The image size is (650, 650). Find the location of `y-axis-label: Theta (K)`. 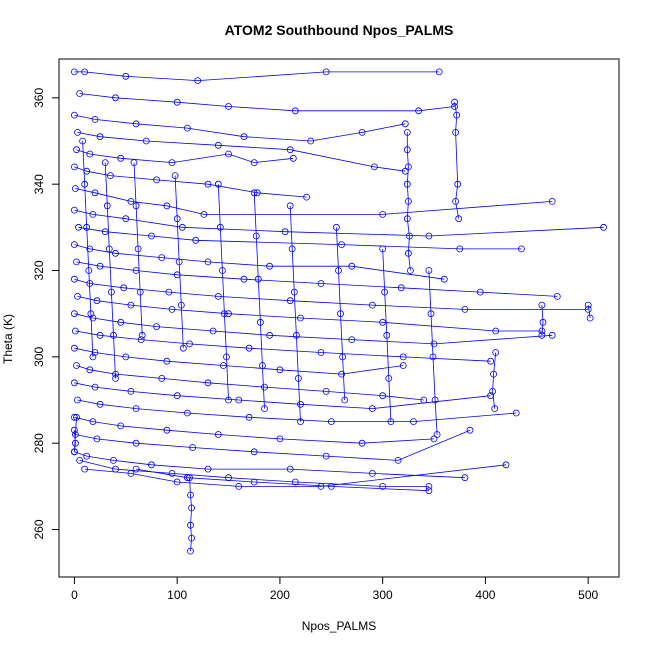

y-axis-label: Theta (K) is located at coordinates (8, 339).